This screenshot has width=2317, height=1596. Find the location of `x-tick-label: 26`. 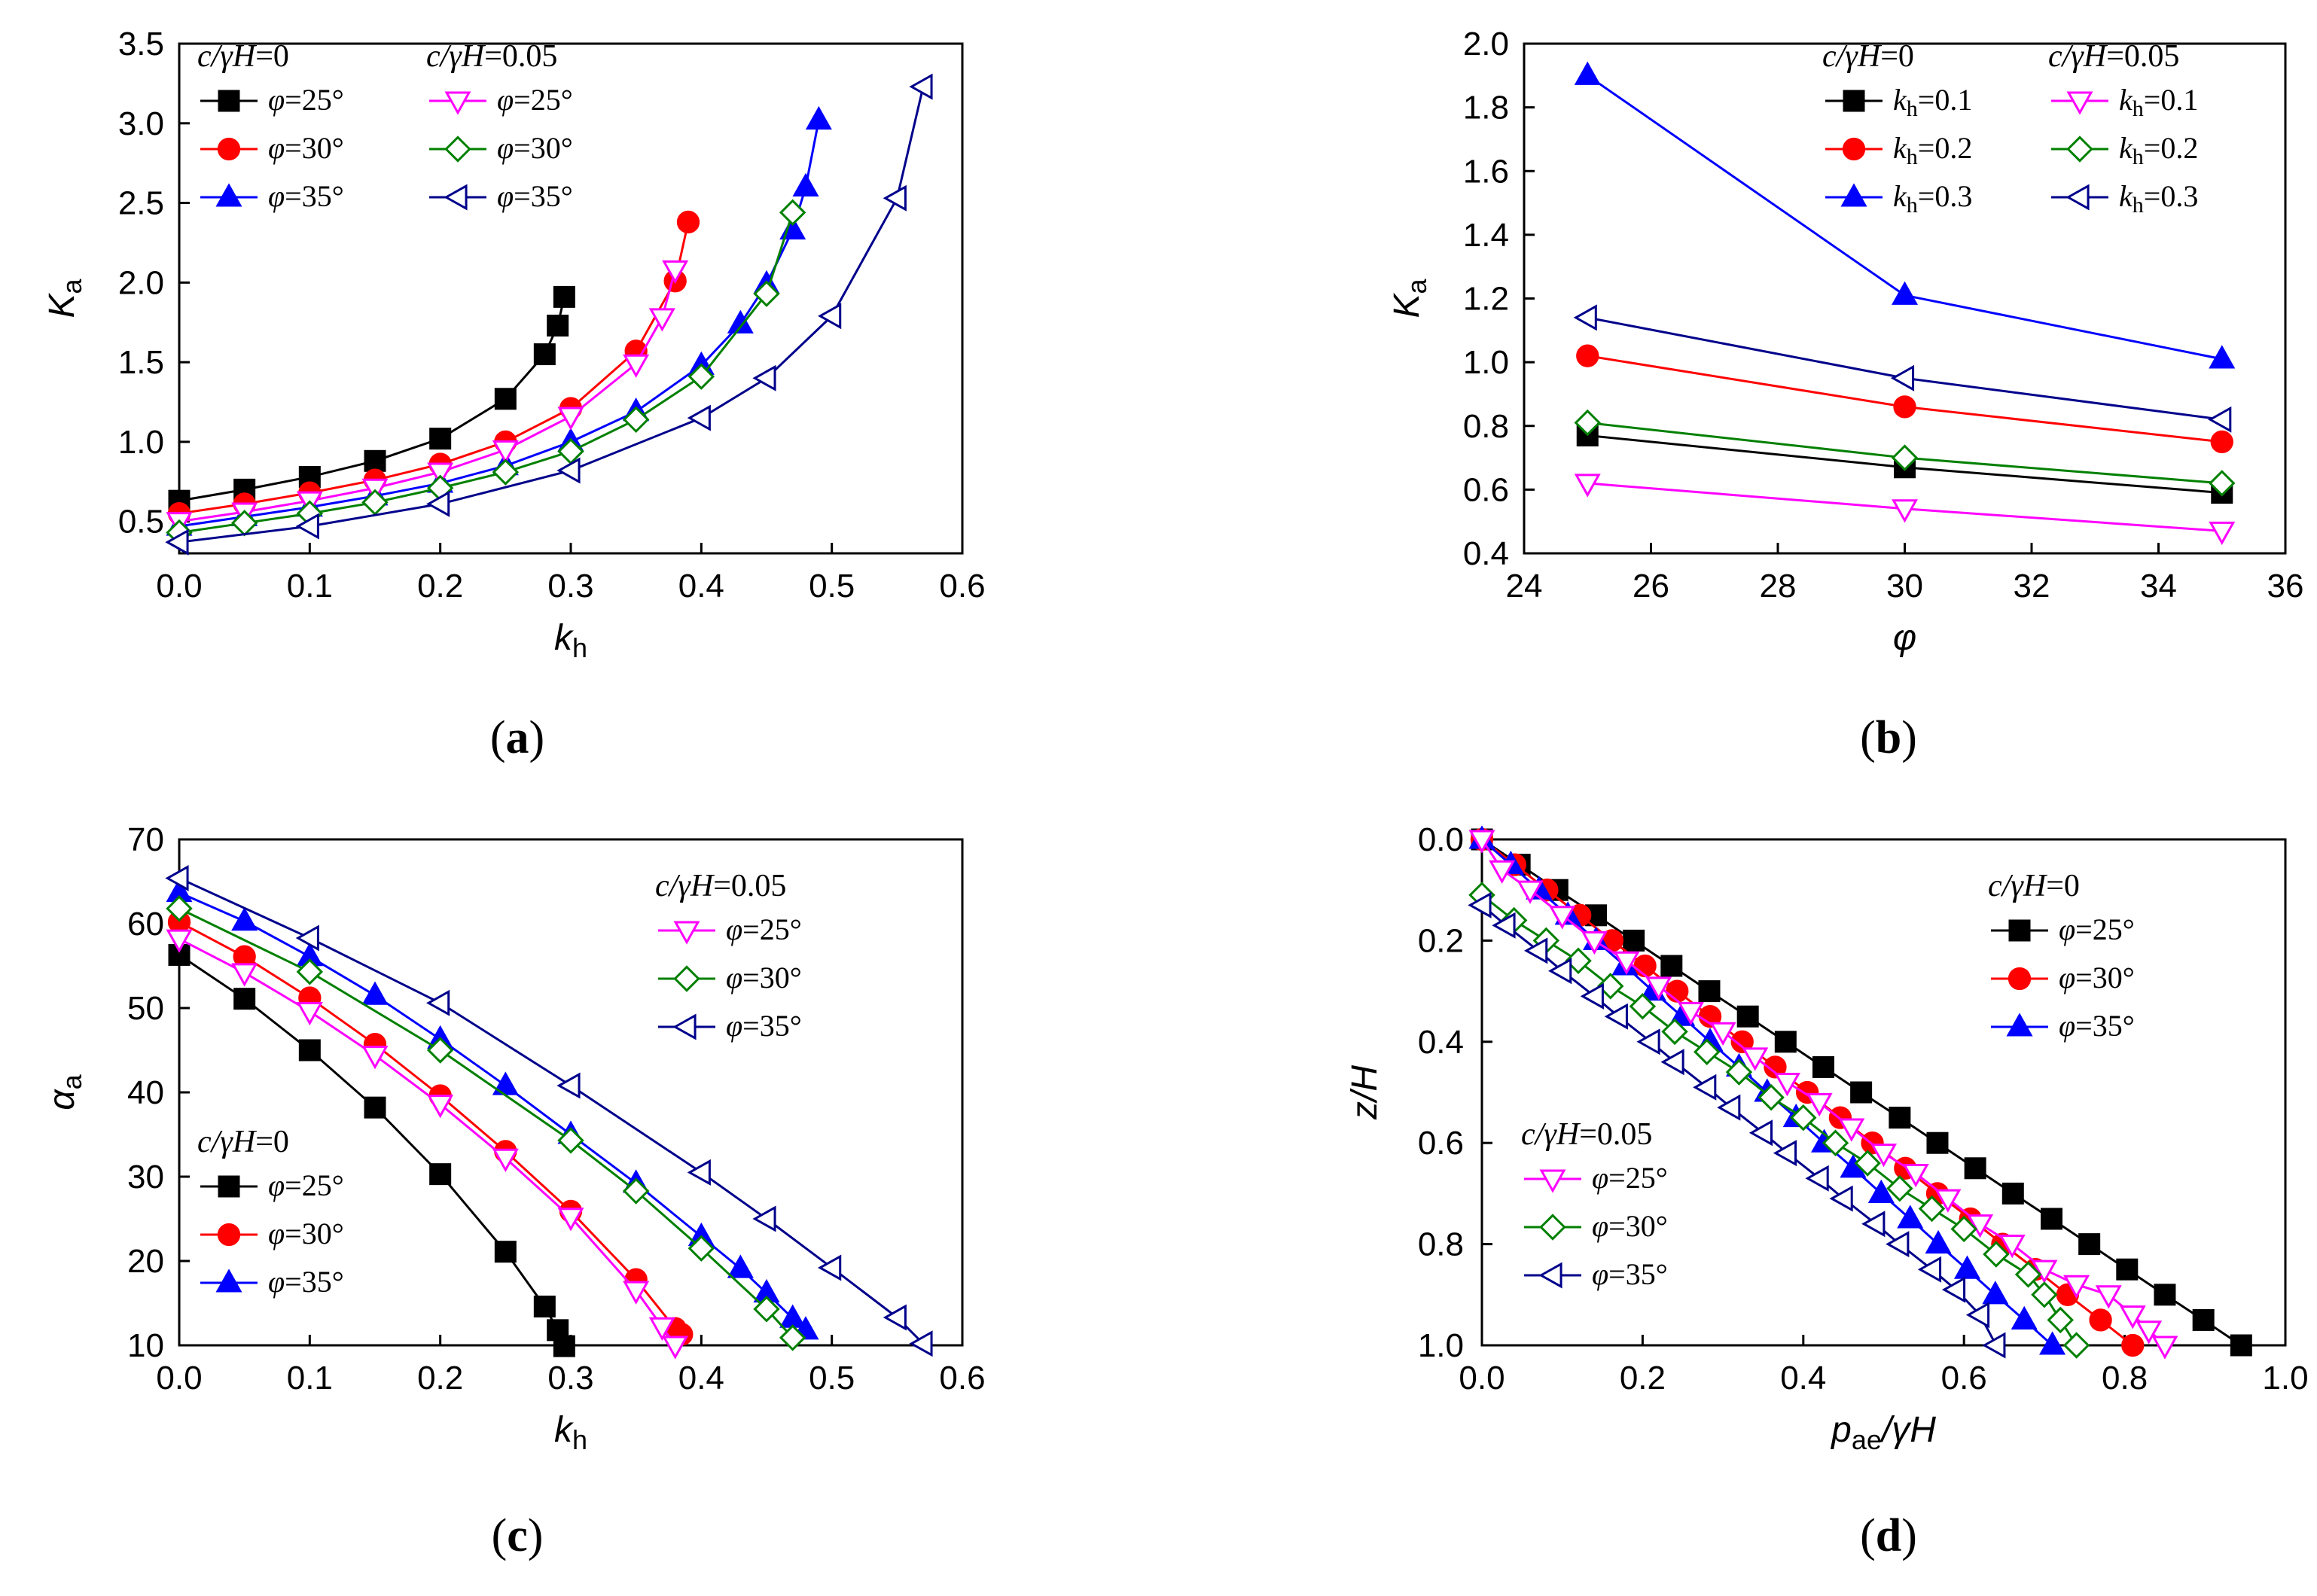

x-tick-label: 26 is located at coordinates (1651, 587).